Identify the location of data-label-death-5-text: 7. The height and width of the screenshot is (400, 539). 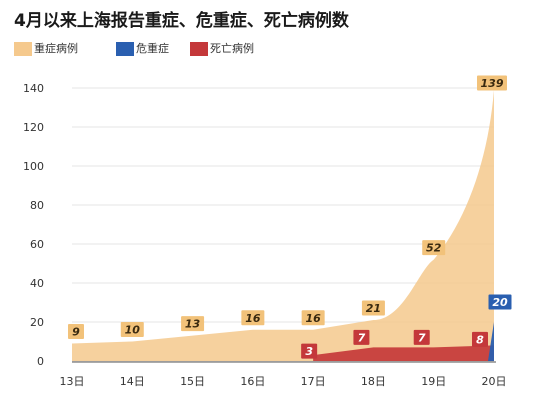
(362, 337).